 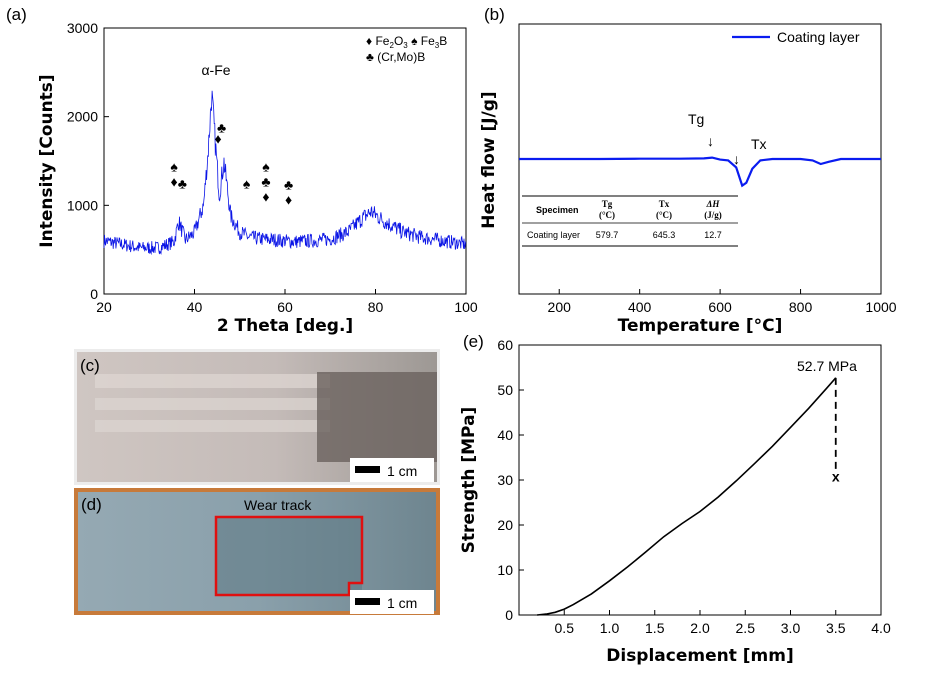 I want to click on y-tick-label: 30, so click(x=505, y=480).